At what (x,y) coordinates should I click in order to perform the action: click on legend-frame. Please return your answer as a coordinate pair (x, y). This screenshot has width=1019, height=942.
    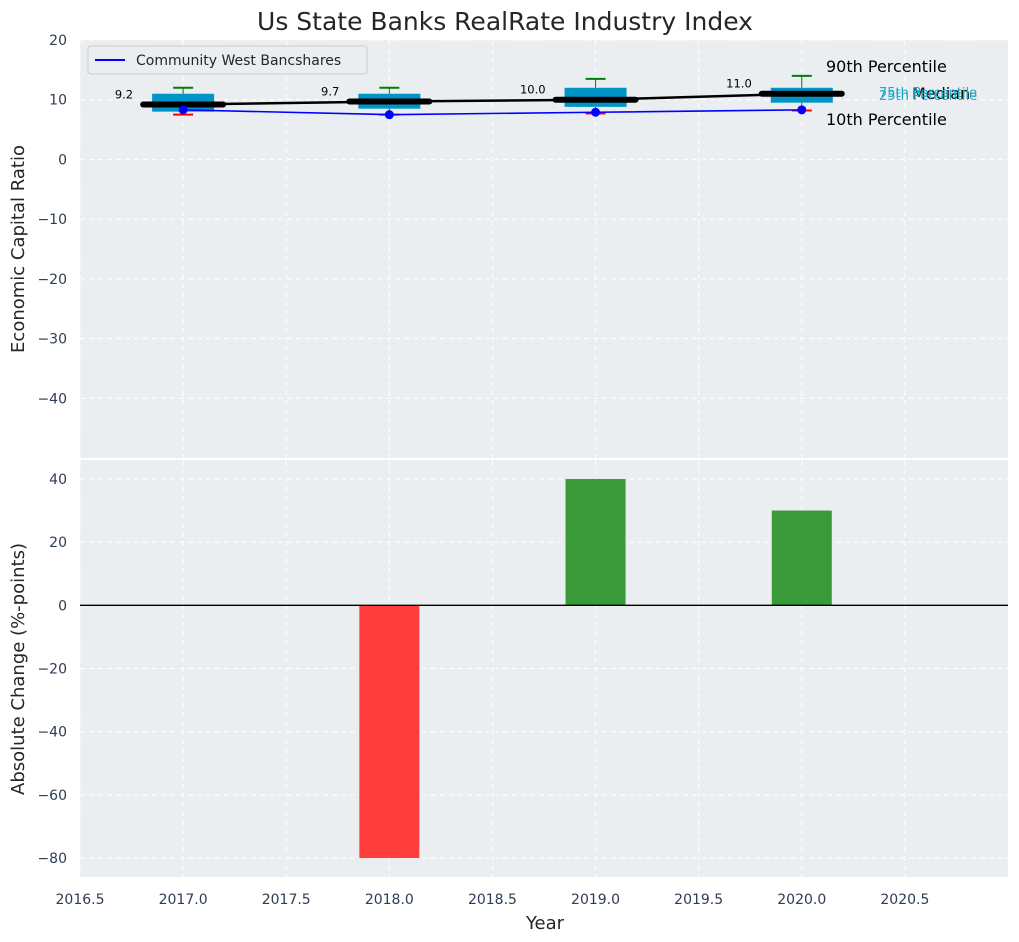
    Looking at the image, I should click on (227, 60).